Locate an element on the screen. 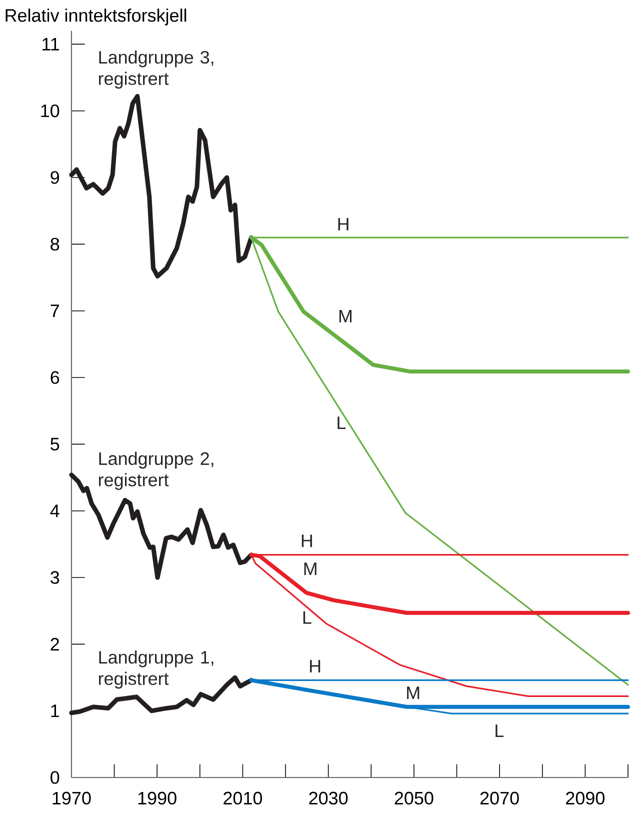  y-tick-label: 3 is located at coordinates (55, 577).